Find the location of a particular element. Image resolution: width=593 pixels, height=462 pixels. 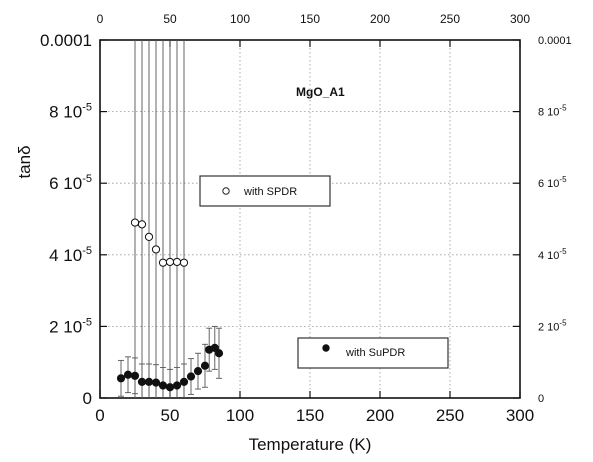

x-tick-label: 300 is located at coordinates (520, 415).